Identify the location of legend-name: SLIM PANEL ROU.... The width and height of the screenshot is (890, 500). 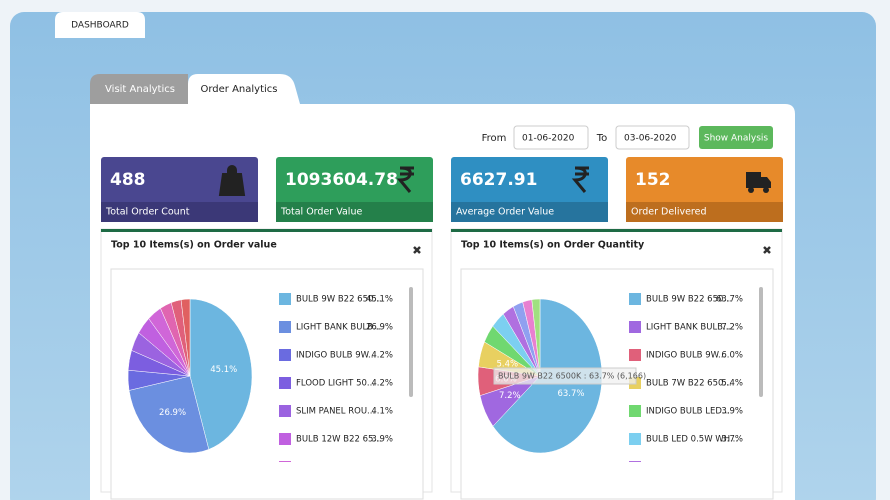
(335, 412).